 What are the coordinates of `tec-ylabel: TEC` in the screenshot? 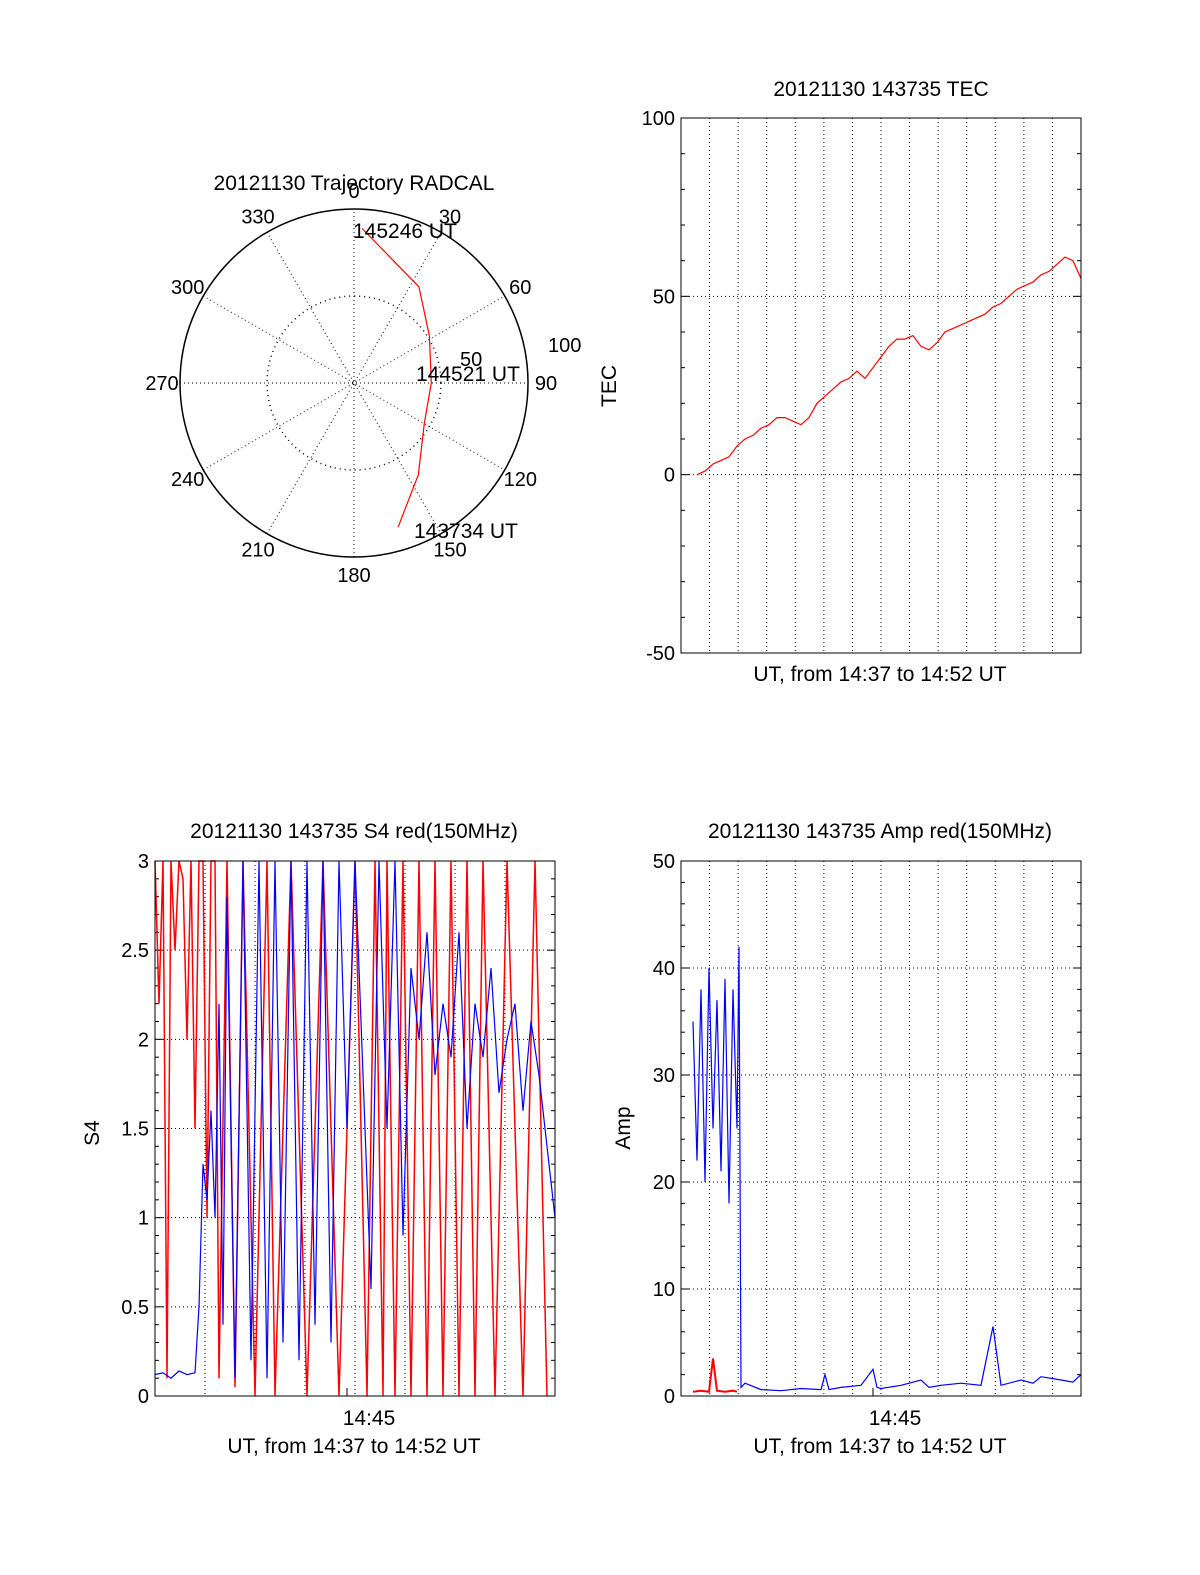 It's located at (609, 386).